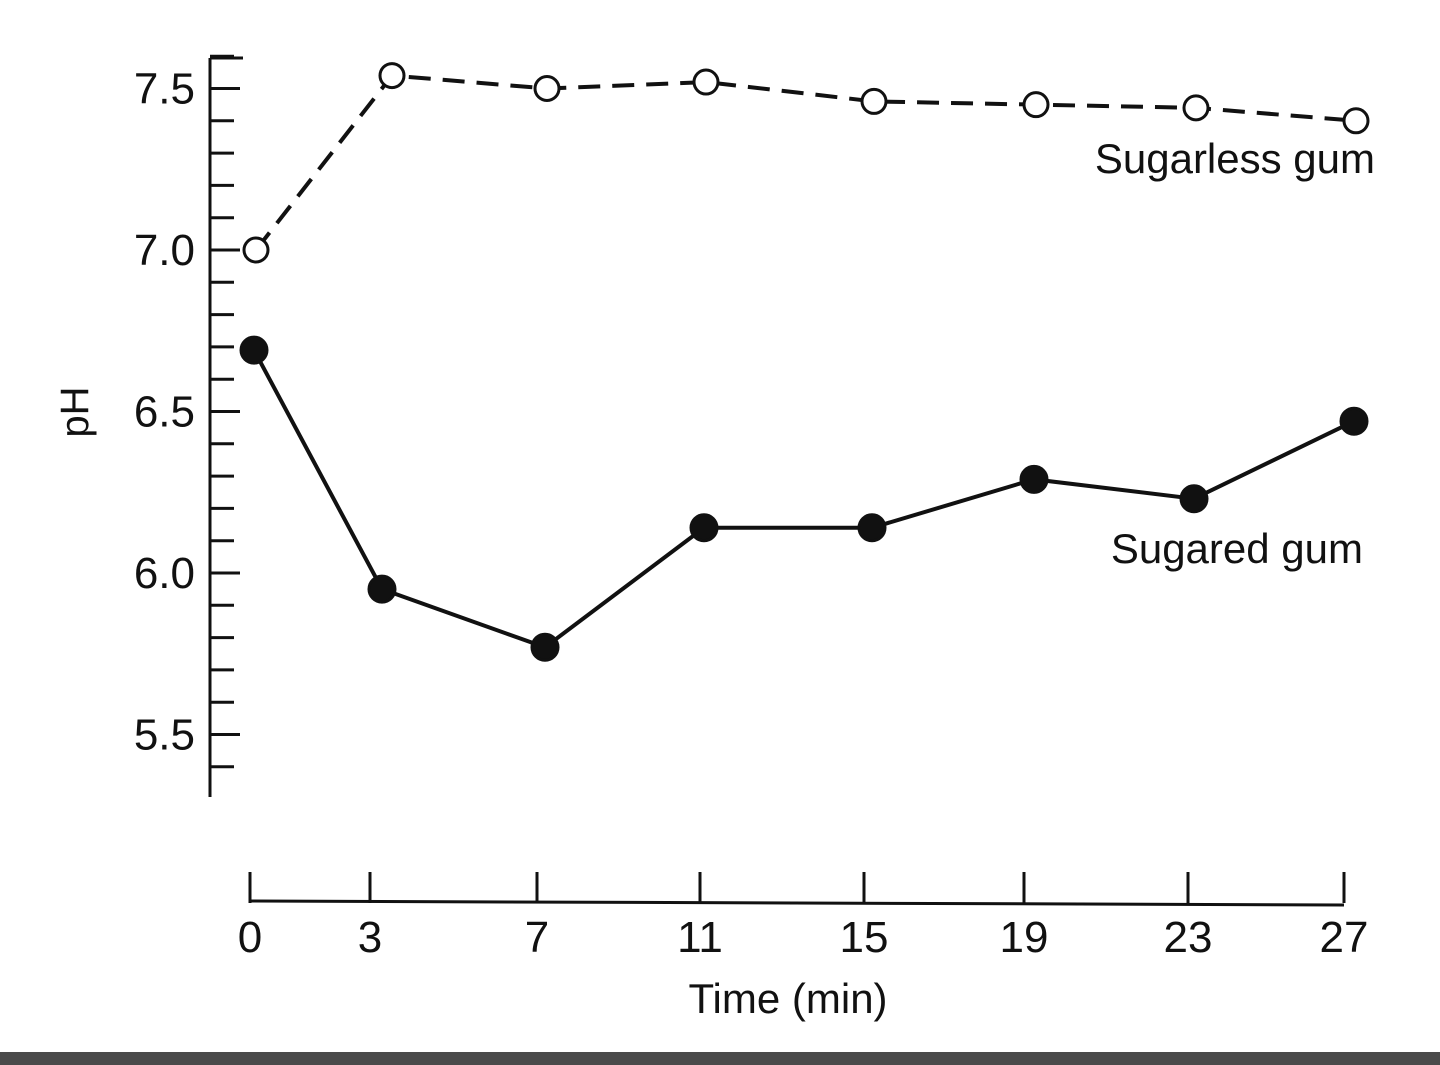 The width and height of the screenshot is (1440, 1065). I want to click on y-tick-label: 6.5, so click(164, 412).